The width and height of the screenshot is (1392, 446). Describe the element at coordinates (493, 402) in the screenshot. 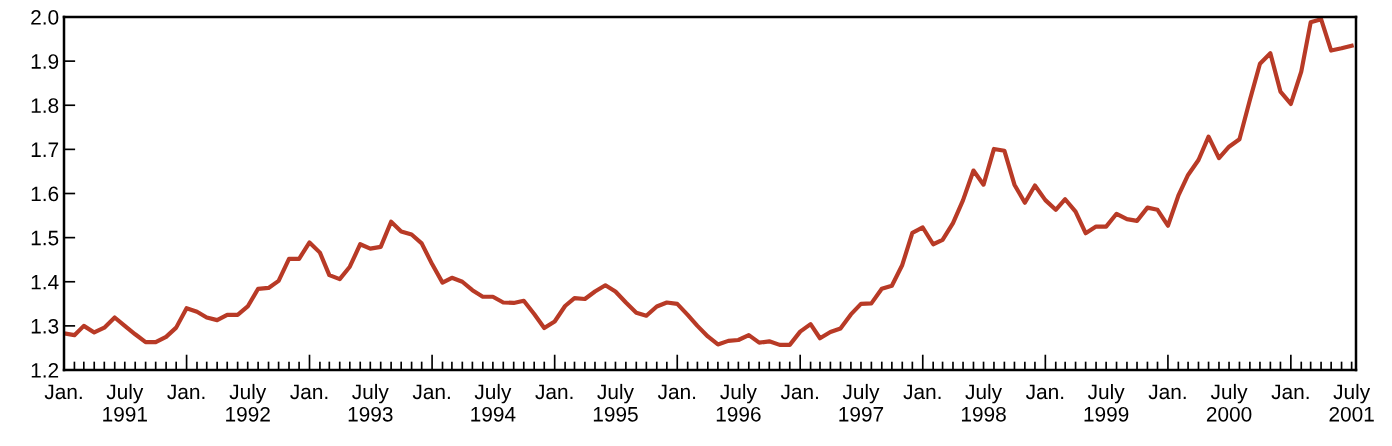

I see `x-tick-label: July 1994` at that location.